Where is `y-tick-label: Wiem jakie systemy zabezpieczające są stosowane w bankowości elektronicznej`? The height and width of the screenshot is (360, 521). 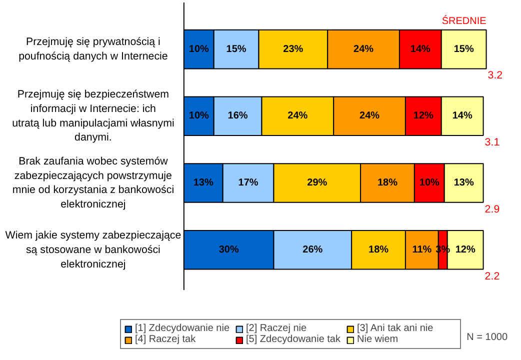 y-tick-label: Wiem jakie systemy zabezpieczające są stosowane w bankowości elektronicznej is located at coordinates (93, 249).